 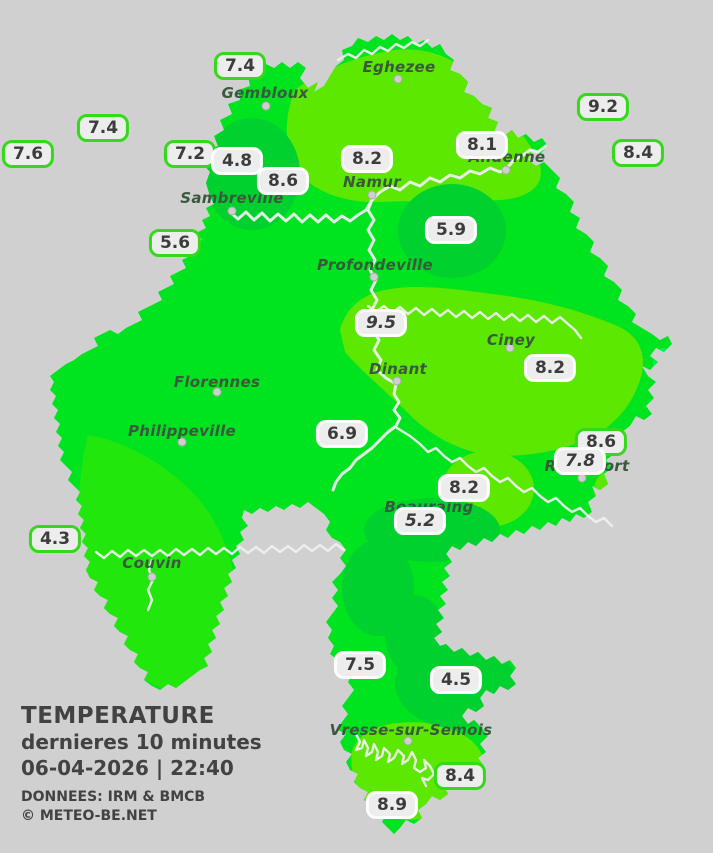 What do you see at coordinates (392, 805) in the screenshot?
I see `temp-badge: 8.9` at bounding box center [392, 805].